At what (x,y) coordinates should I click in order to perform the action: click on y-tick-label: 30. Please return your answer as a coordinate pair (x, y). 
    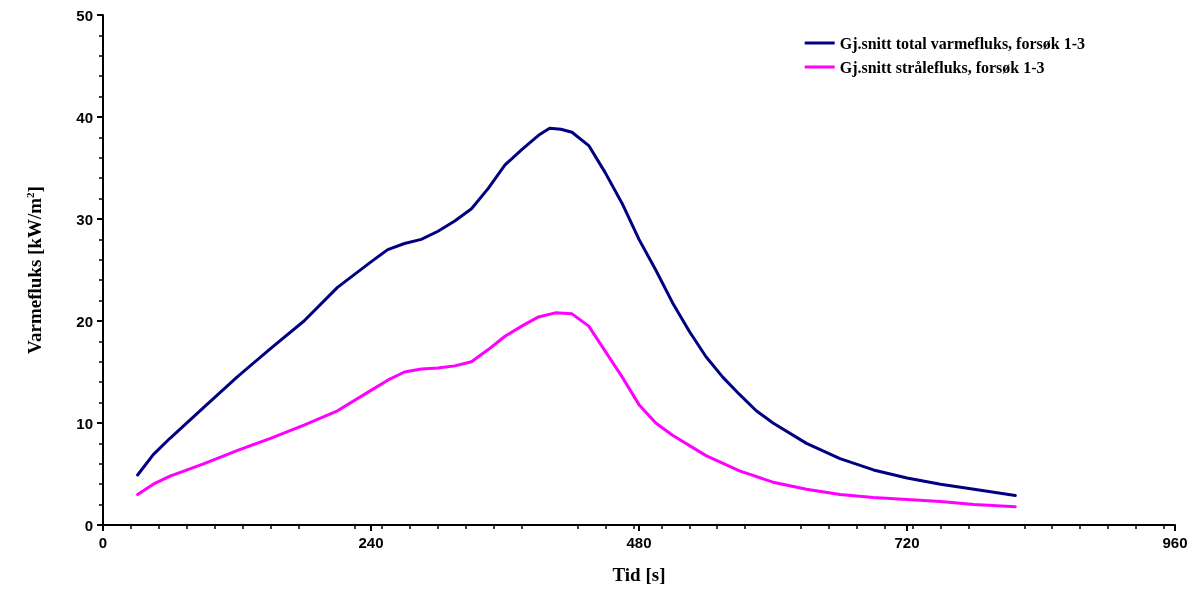
    Looking at the image, I should click on (84, 219).